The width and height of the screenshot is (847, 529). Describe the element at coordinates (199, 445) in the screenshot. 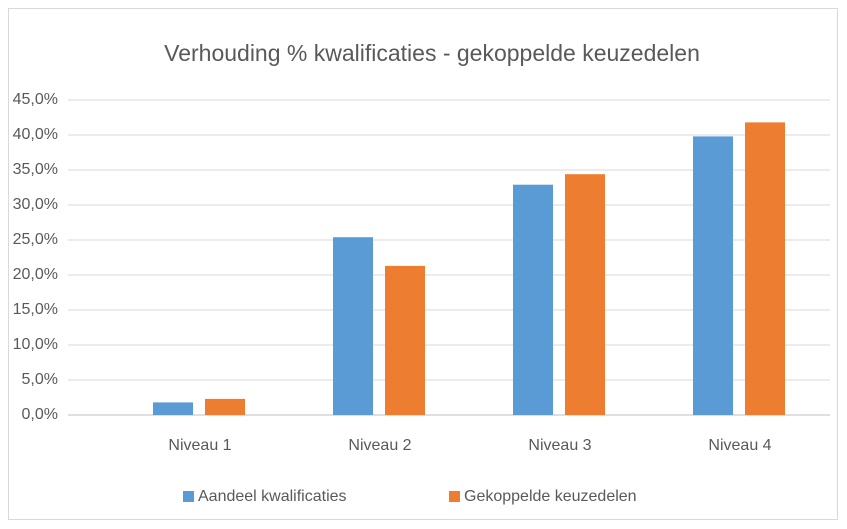

I see `x-tick-label: Niveau 1` at that location.